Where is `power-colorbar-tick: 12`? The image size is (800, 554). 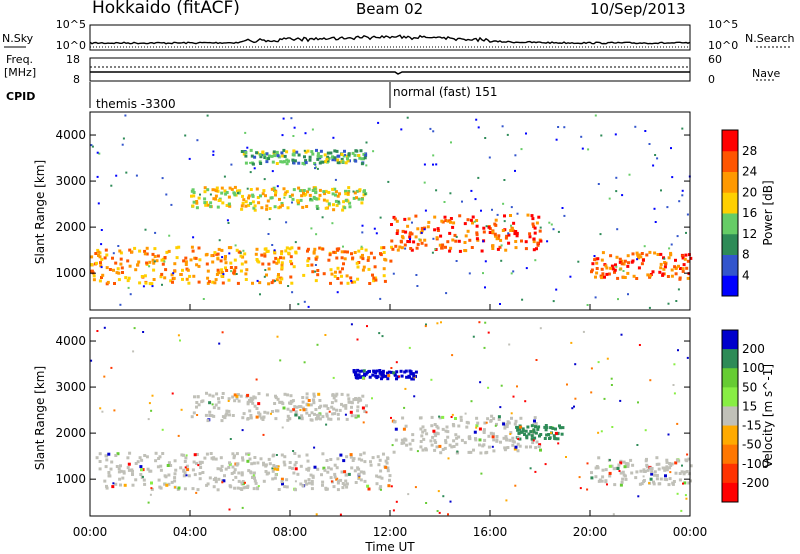 power-colorbar-tick: 12 is located at coordinates (749, 234).